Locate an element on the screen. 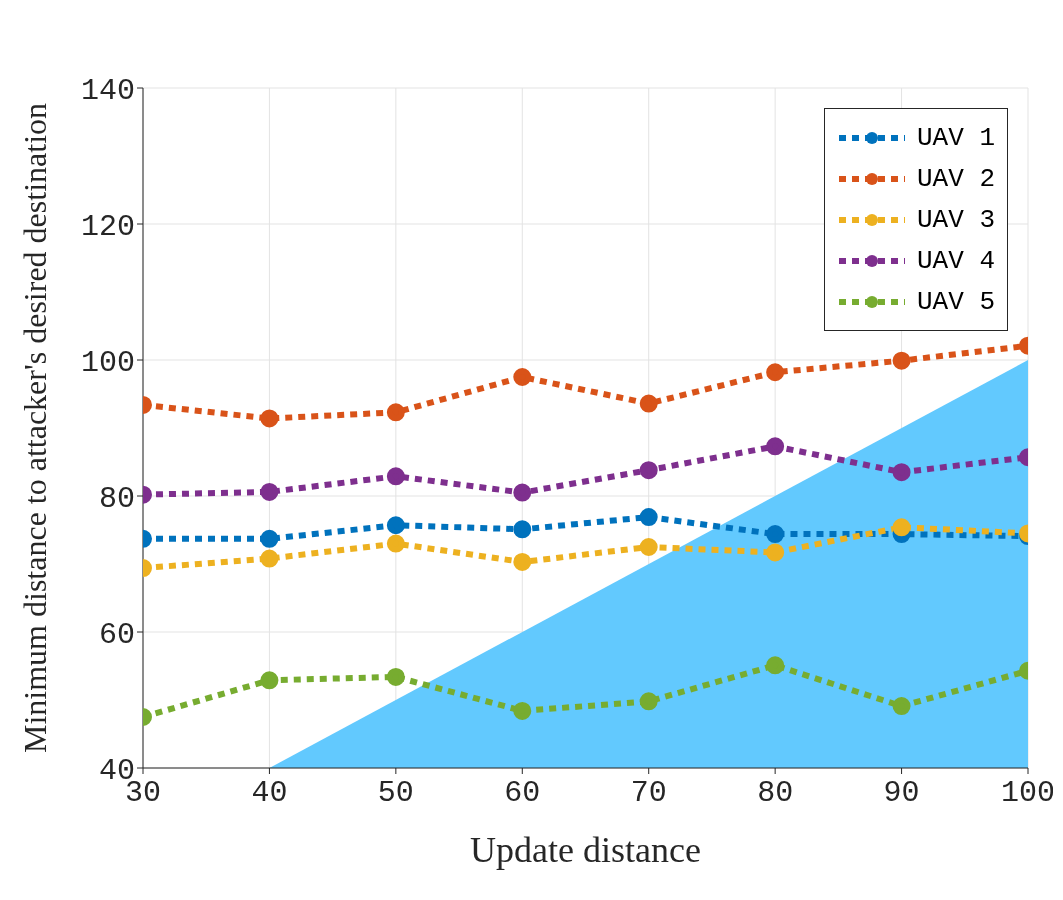  x-tick-label: 90 is located at coordinates (901, 793).